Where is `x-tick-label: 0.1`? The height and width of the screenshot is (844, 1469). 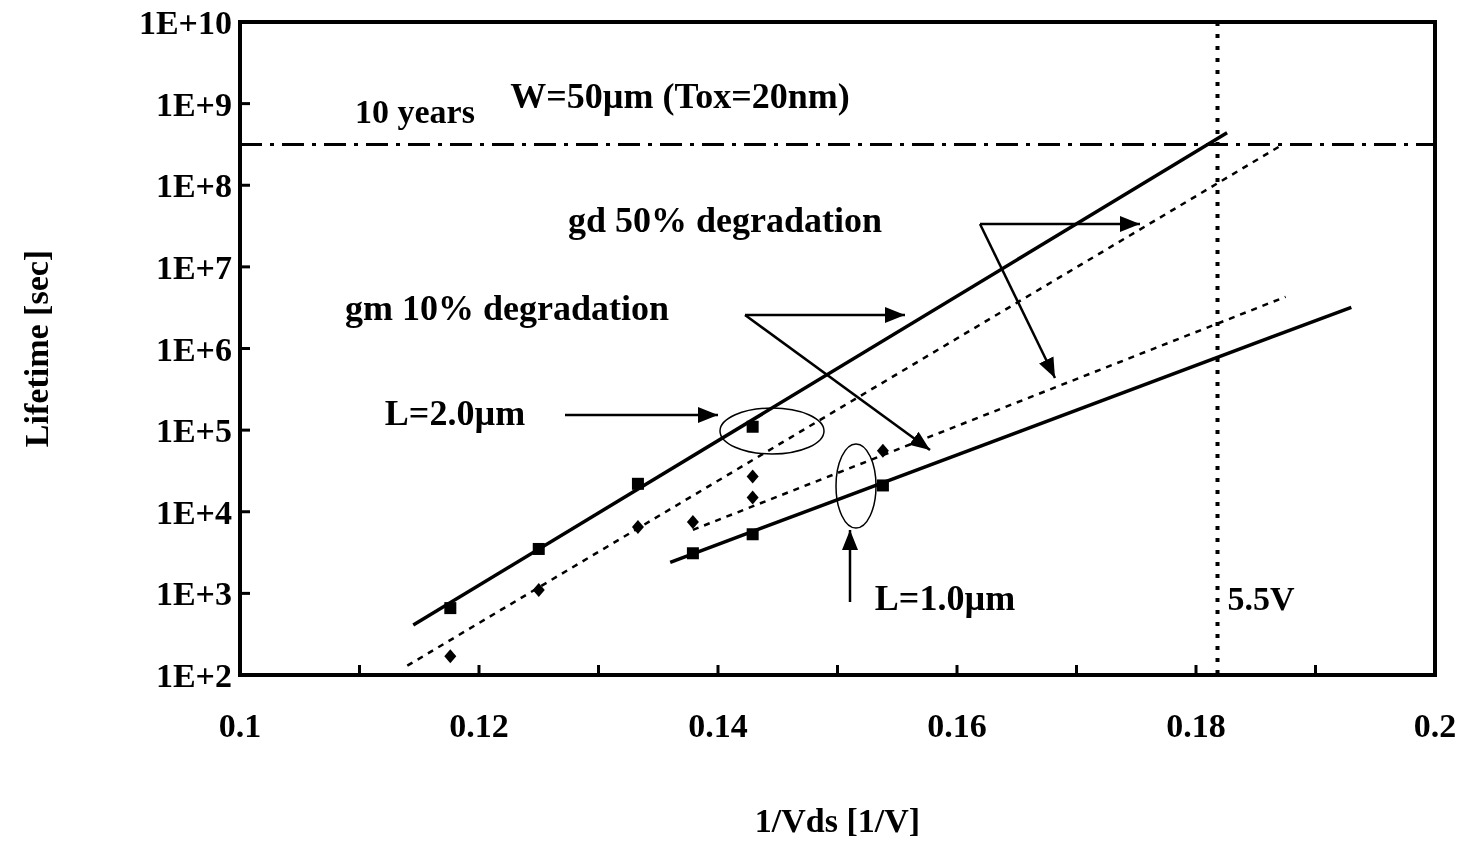
x-tick-label: 0.1 is located at coordinates (240, 725).